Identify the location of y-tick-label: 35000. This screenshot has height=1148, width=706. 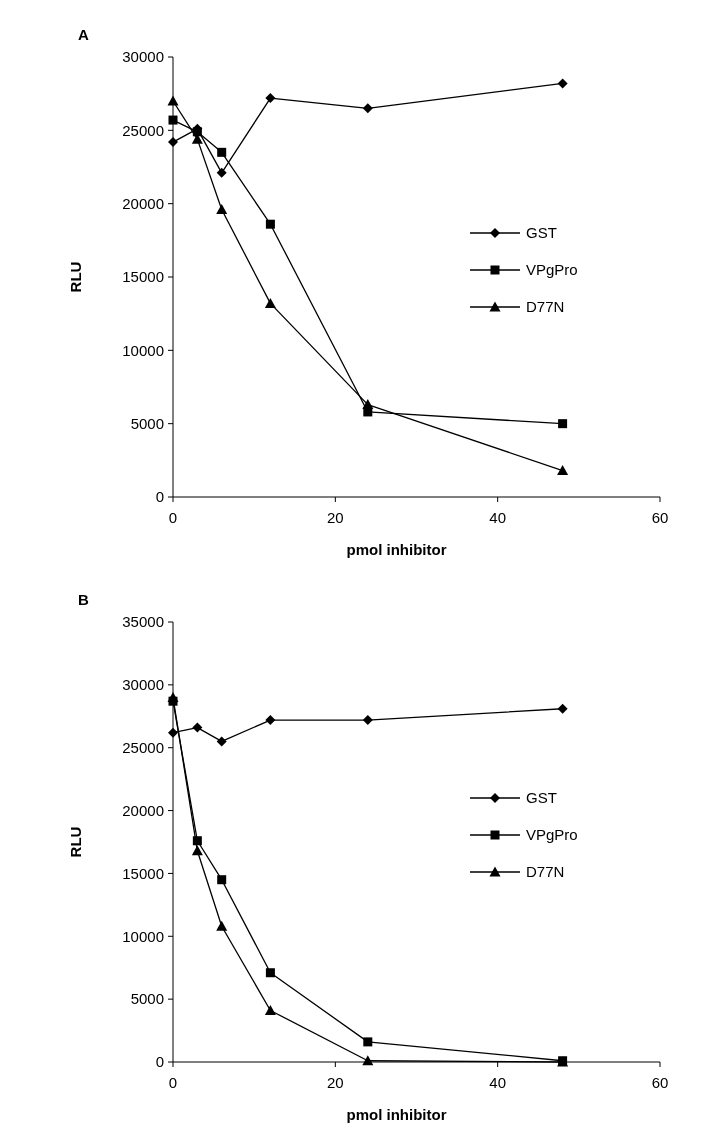
(143, 622).